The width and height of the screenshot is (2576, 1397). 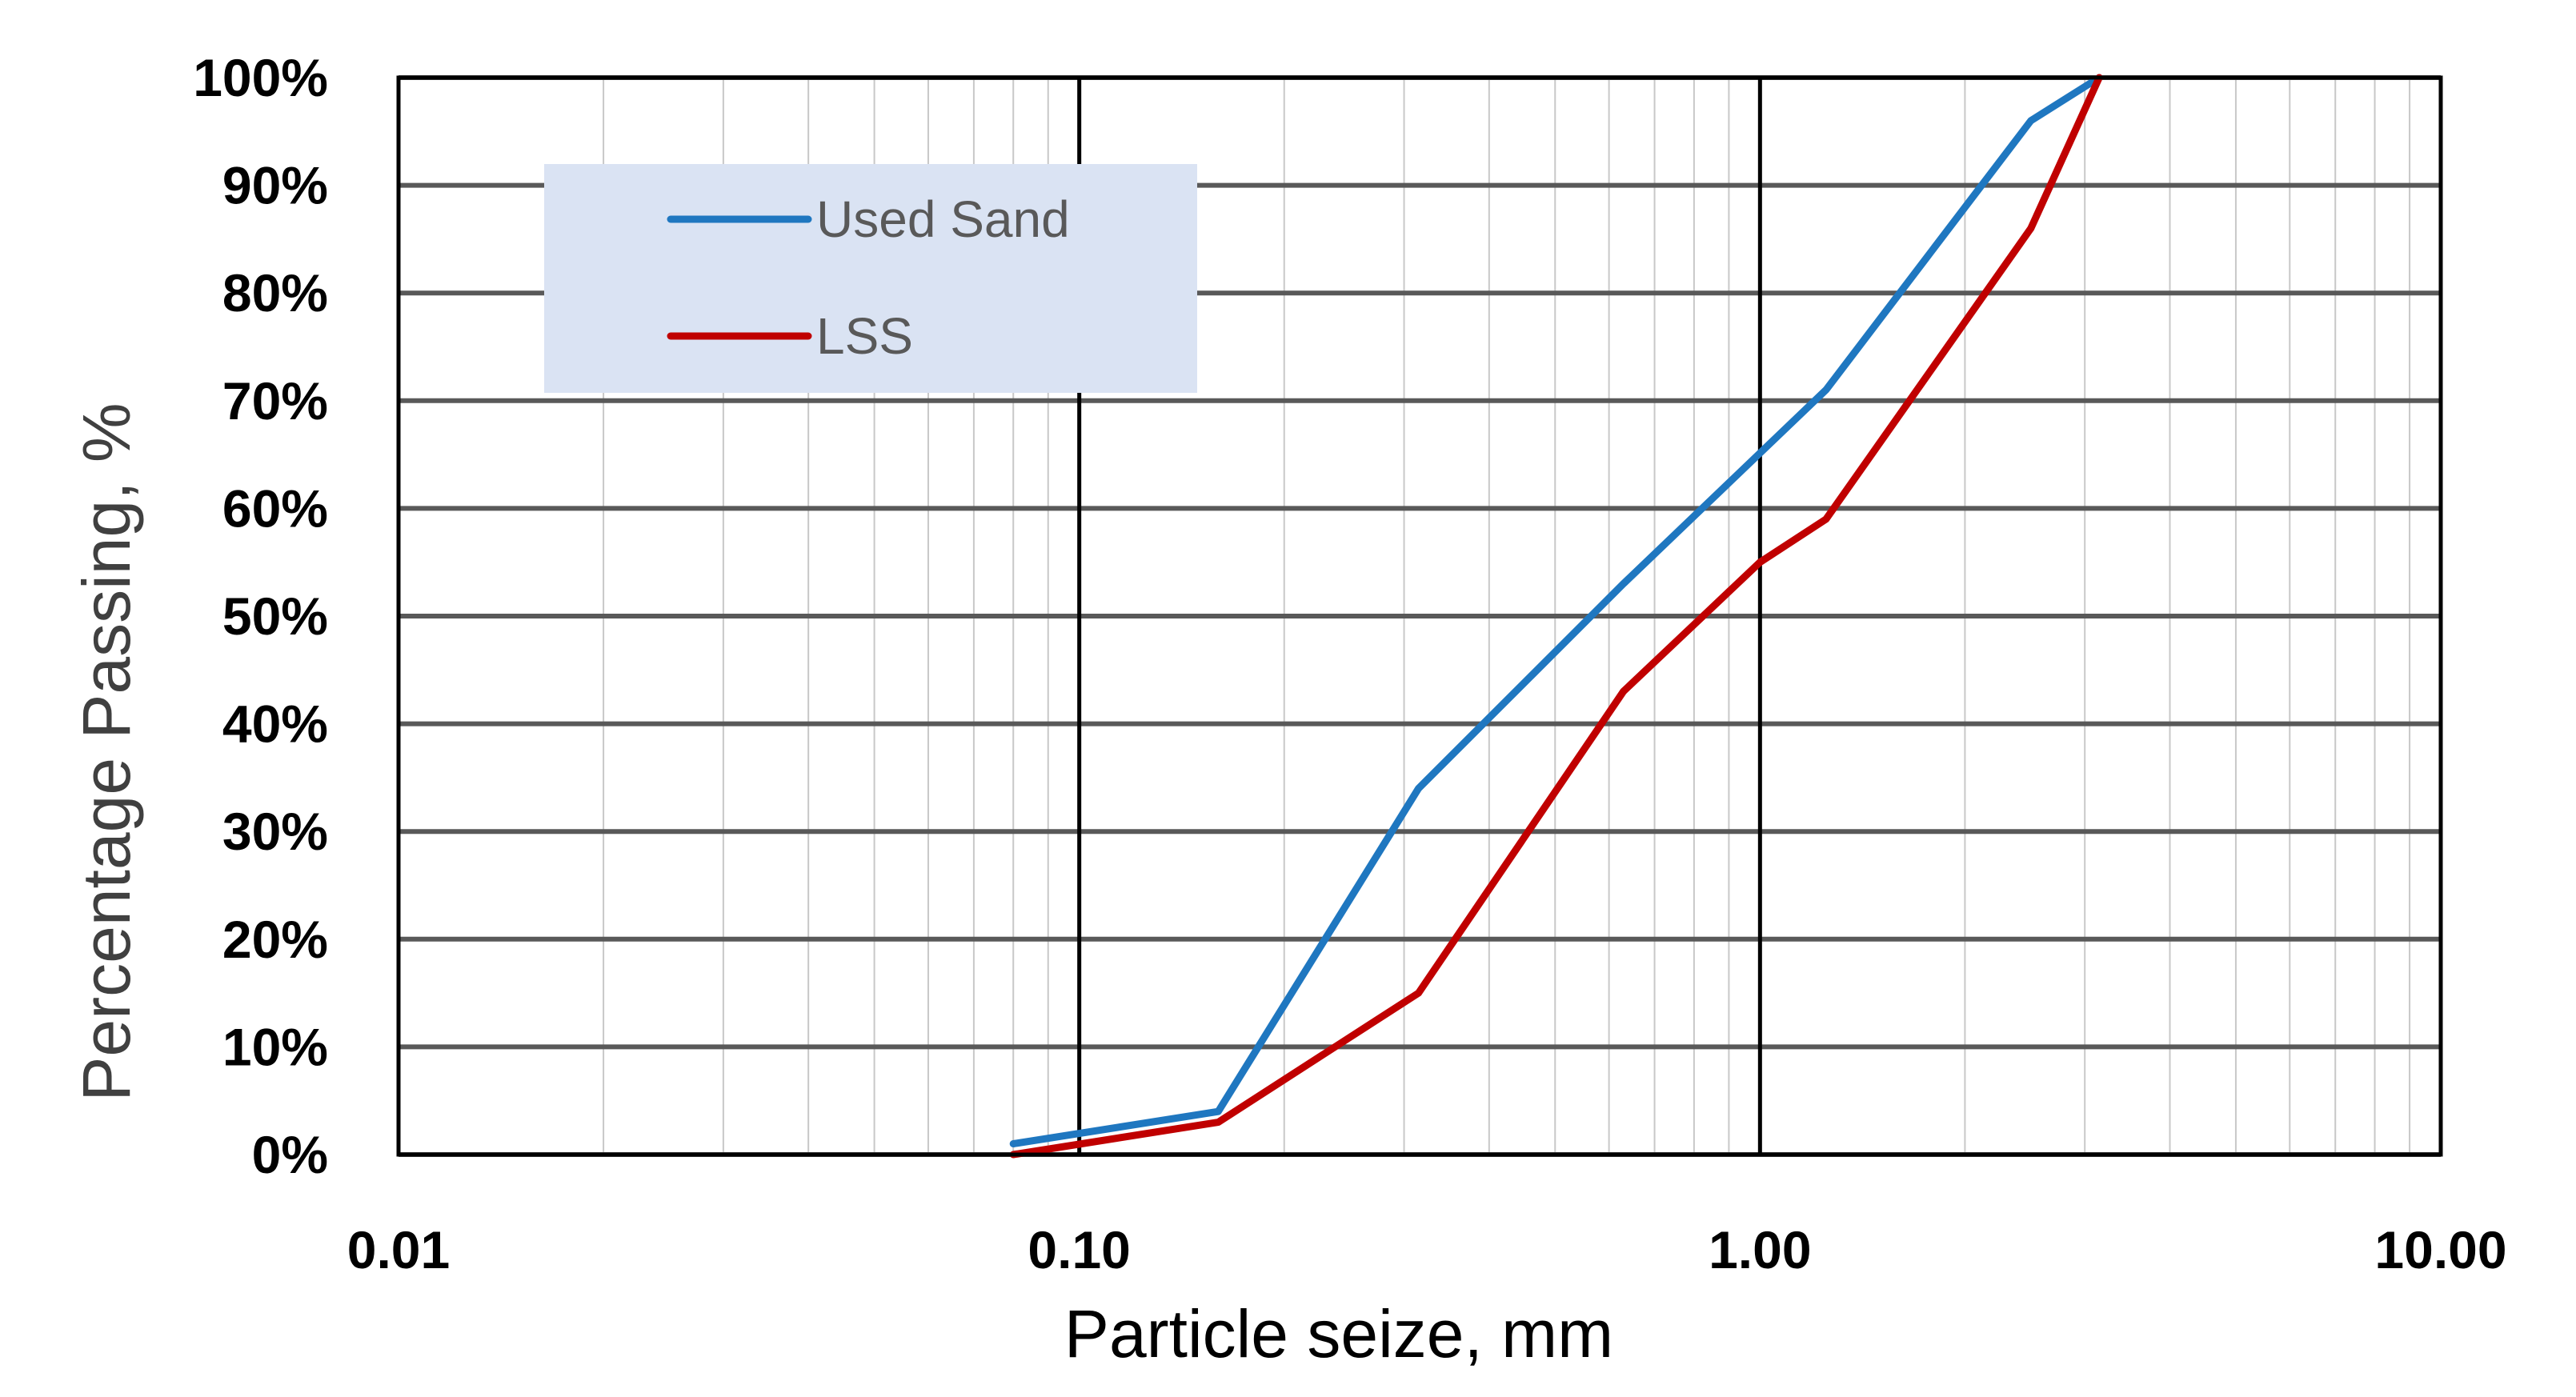 What do you see at coordinates (1338, 1333) in the screenshot?
I see `x-axis-title: Particle seize, mm` at bounding box center [1338, 1333].